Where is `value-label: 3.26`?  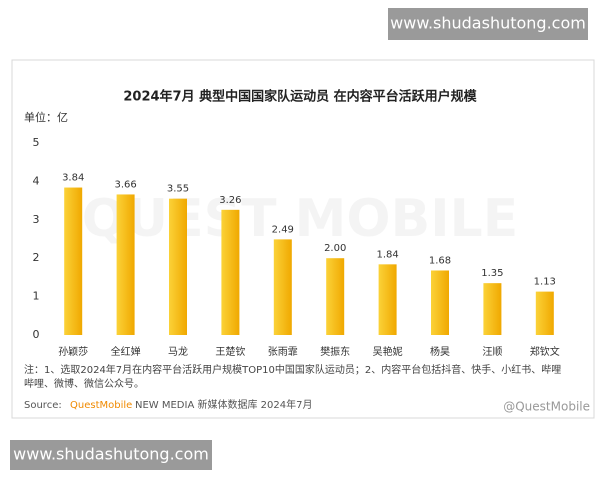 value-label: 3.26 is located at coordinates (230, 200).